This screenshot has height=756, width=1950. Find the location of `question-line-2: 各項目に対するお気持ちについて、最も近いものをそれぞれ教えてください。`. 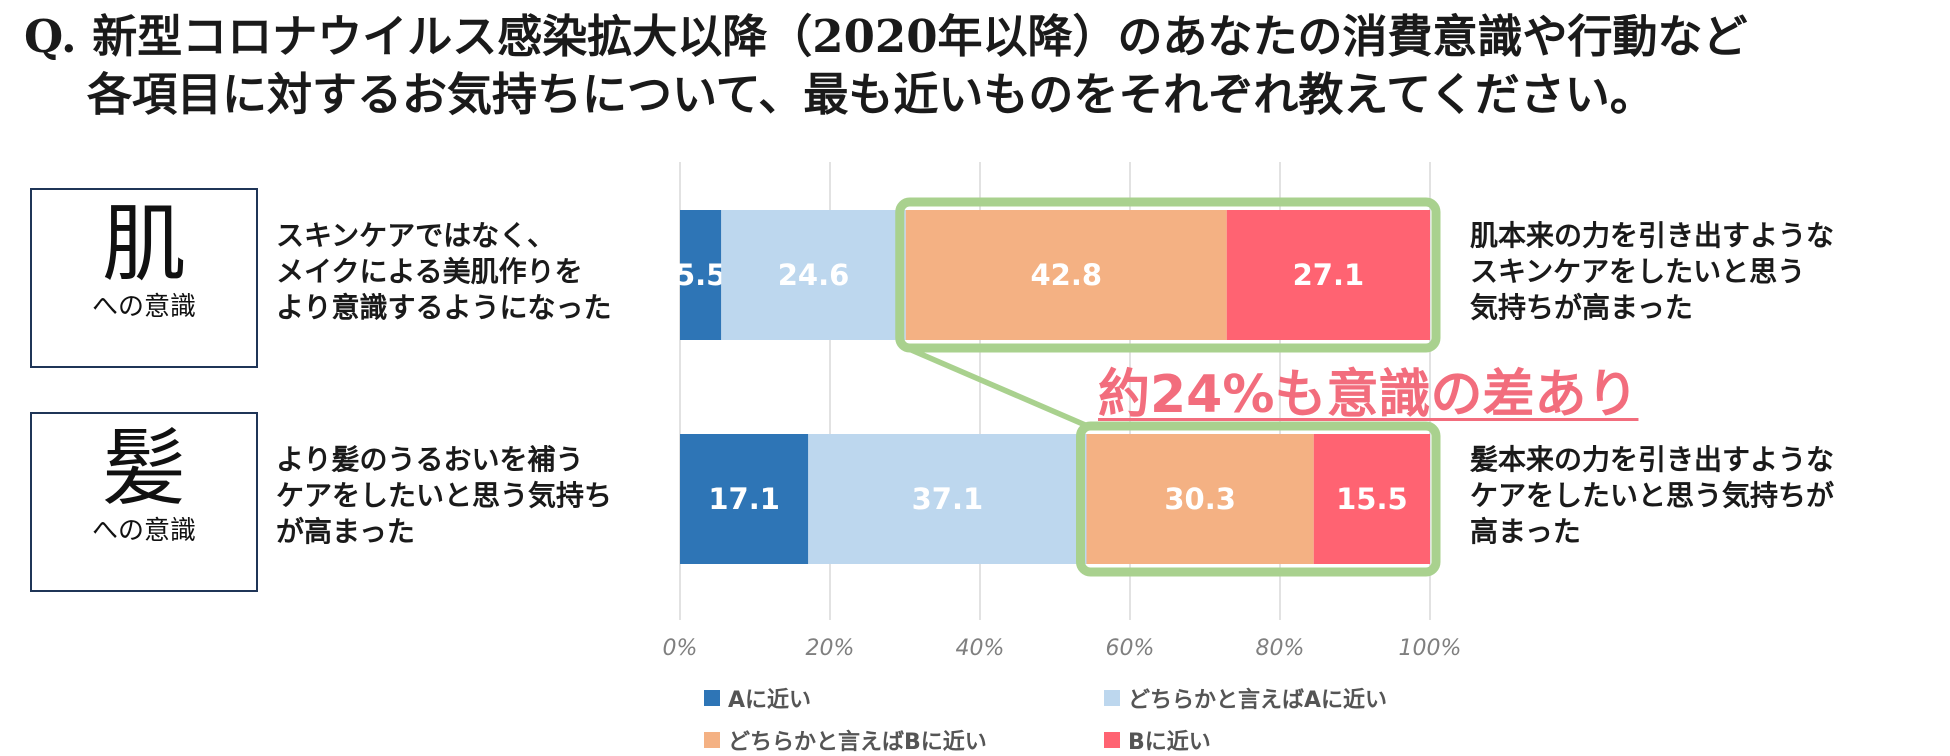

question-line-2: 各項目に対するお気持ちについて、最も近いものをそれぞれ教えてください。 is located at coordinates (871, 94).